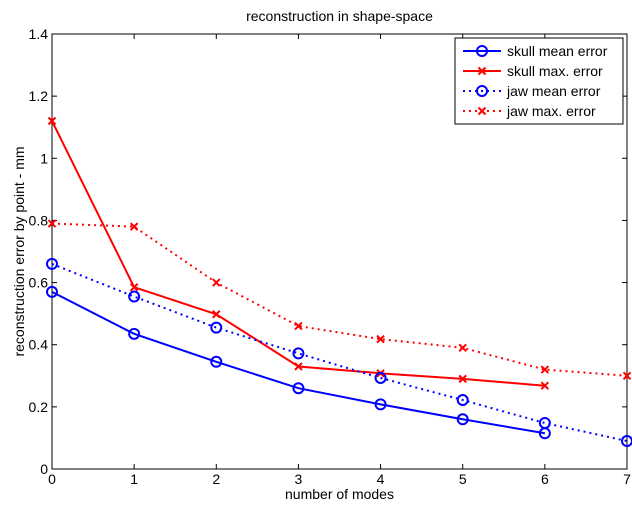  What do you see at coordinates (39, 34) in the screenshot?
I see `y-tick-label: 1.4` at bounding box center [39, 34].